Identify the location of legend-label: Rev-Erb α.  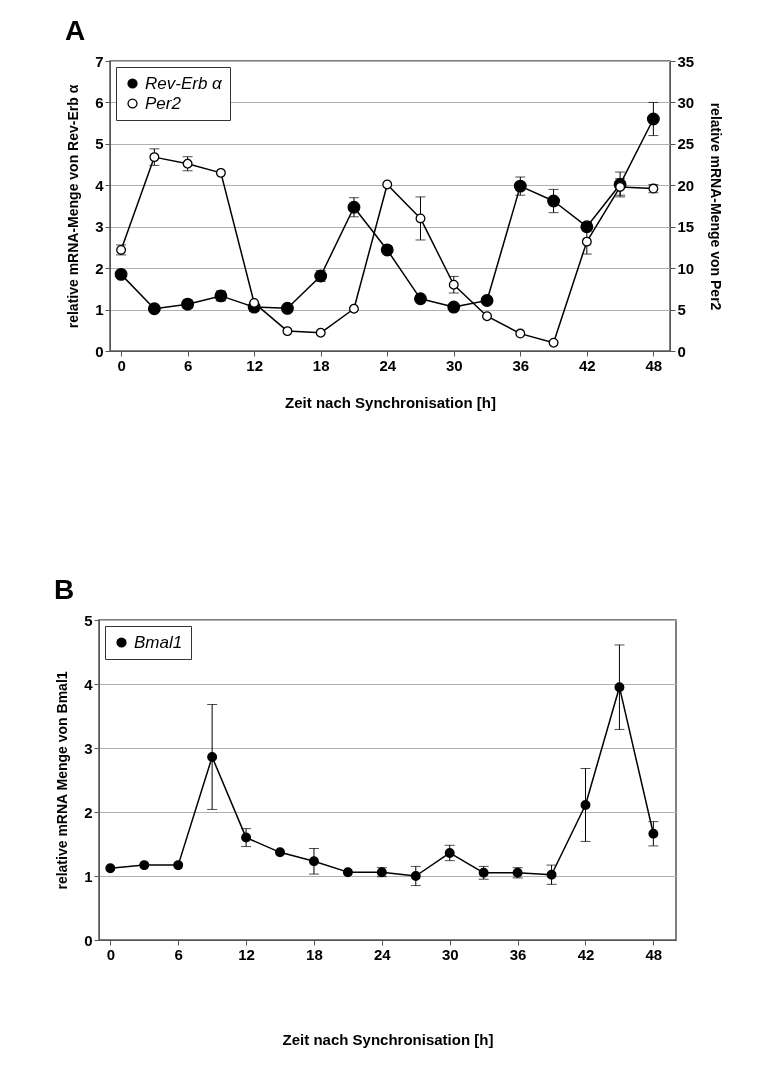
(184, 83).